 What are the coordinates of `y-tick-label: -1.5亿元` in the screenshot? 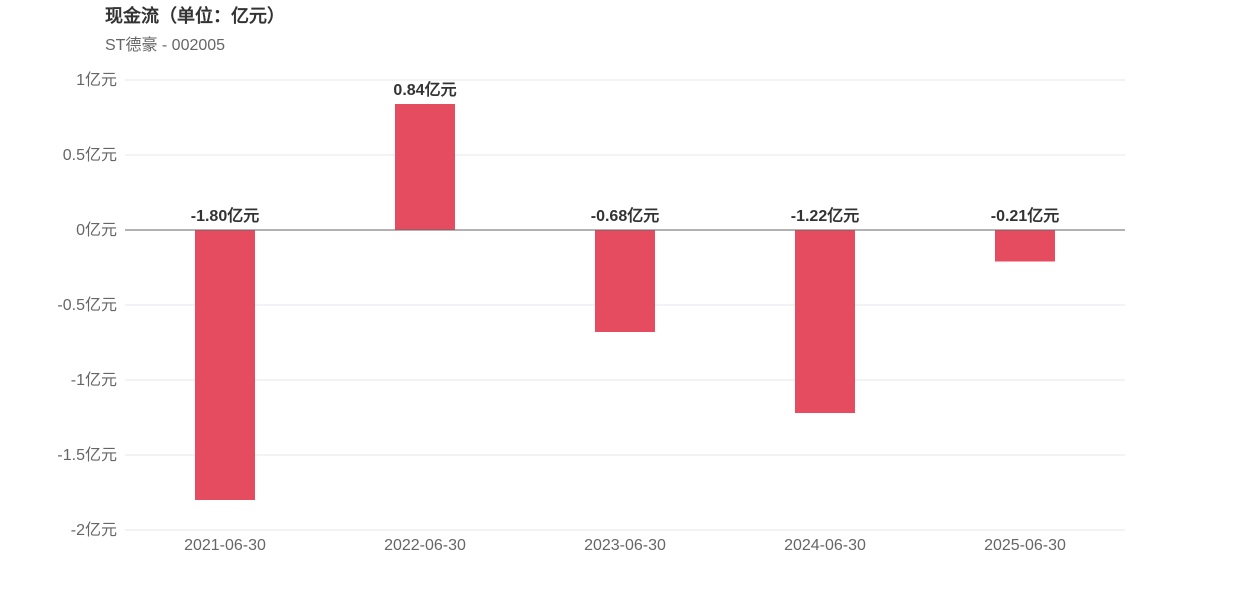 It's located at (87, 455).